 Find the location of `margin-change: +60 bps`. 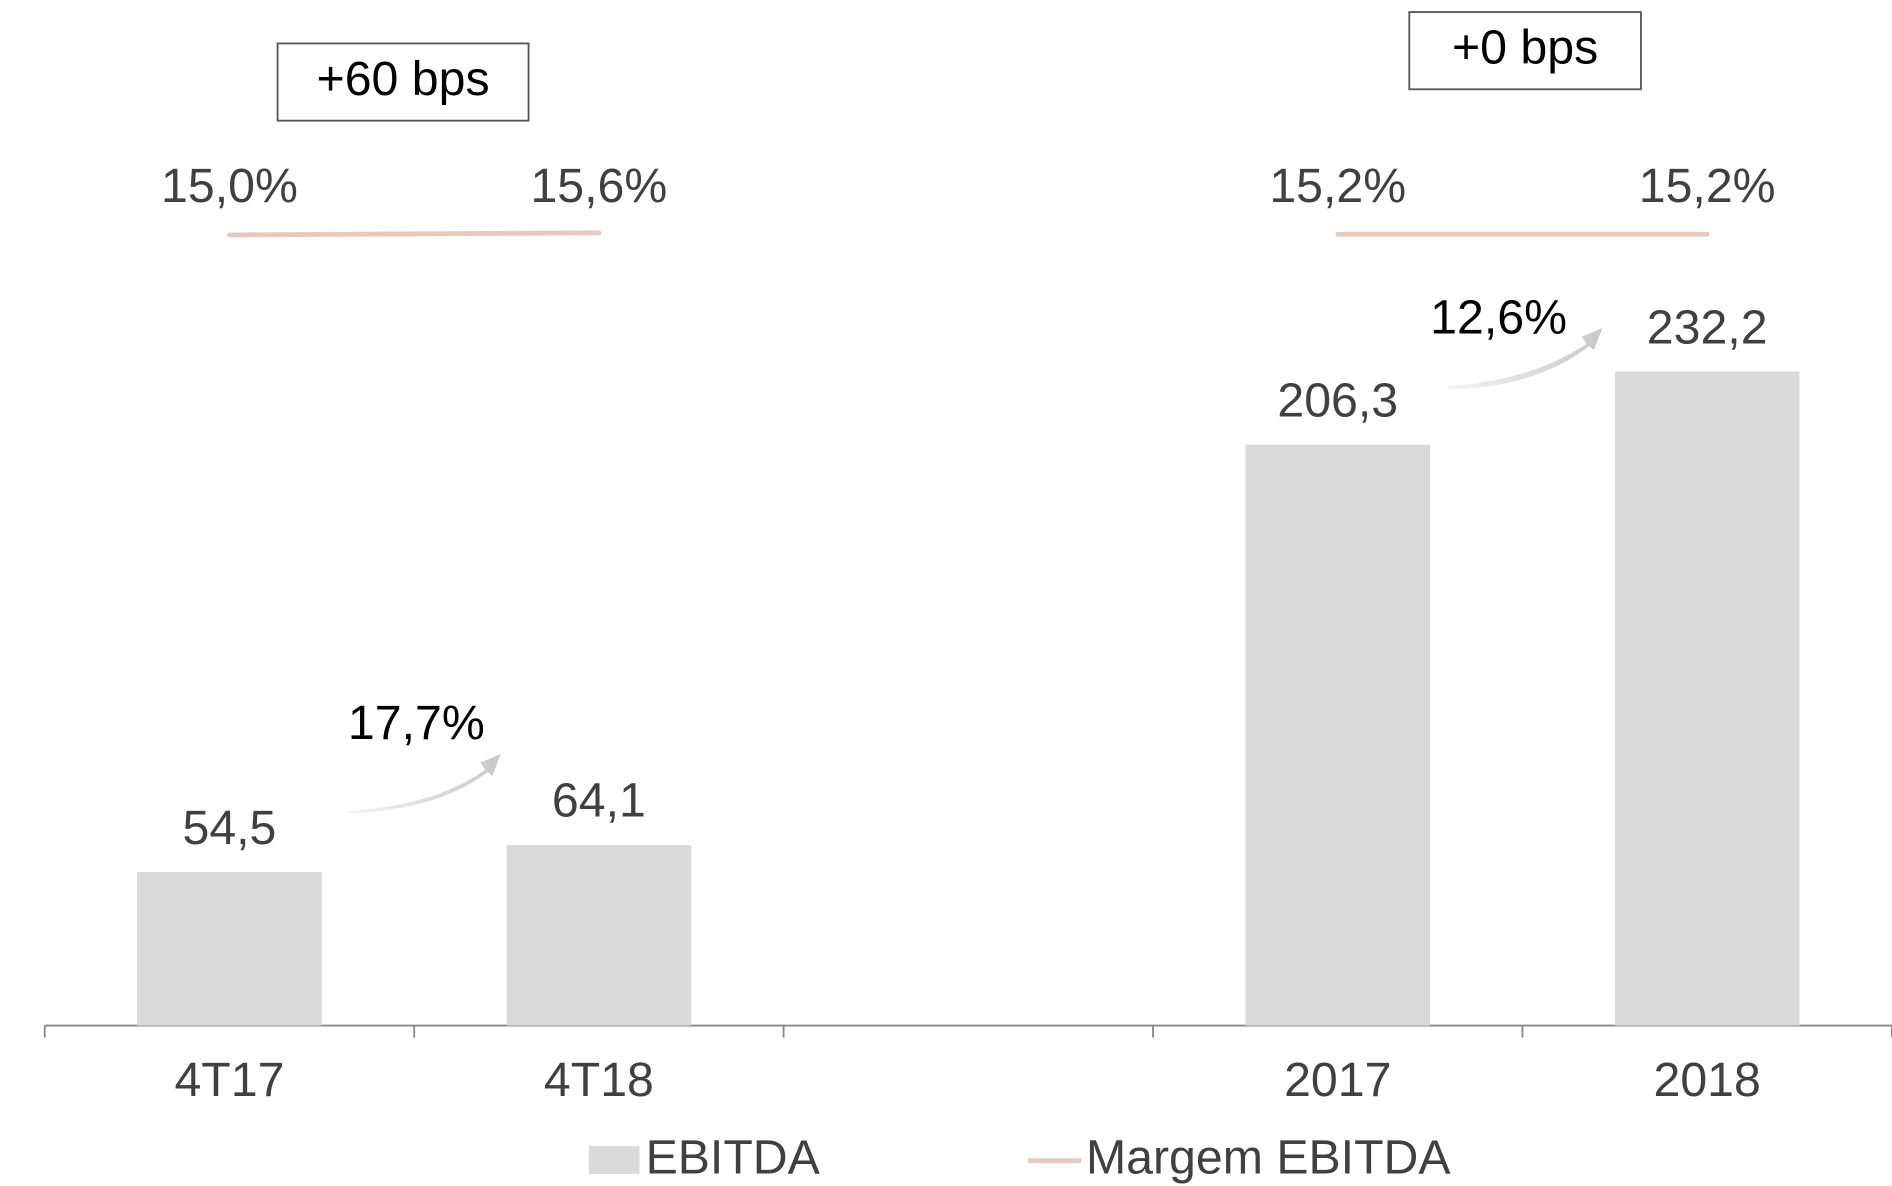

margin-change: +60 bps is located at coordinates (403, 79).